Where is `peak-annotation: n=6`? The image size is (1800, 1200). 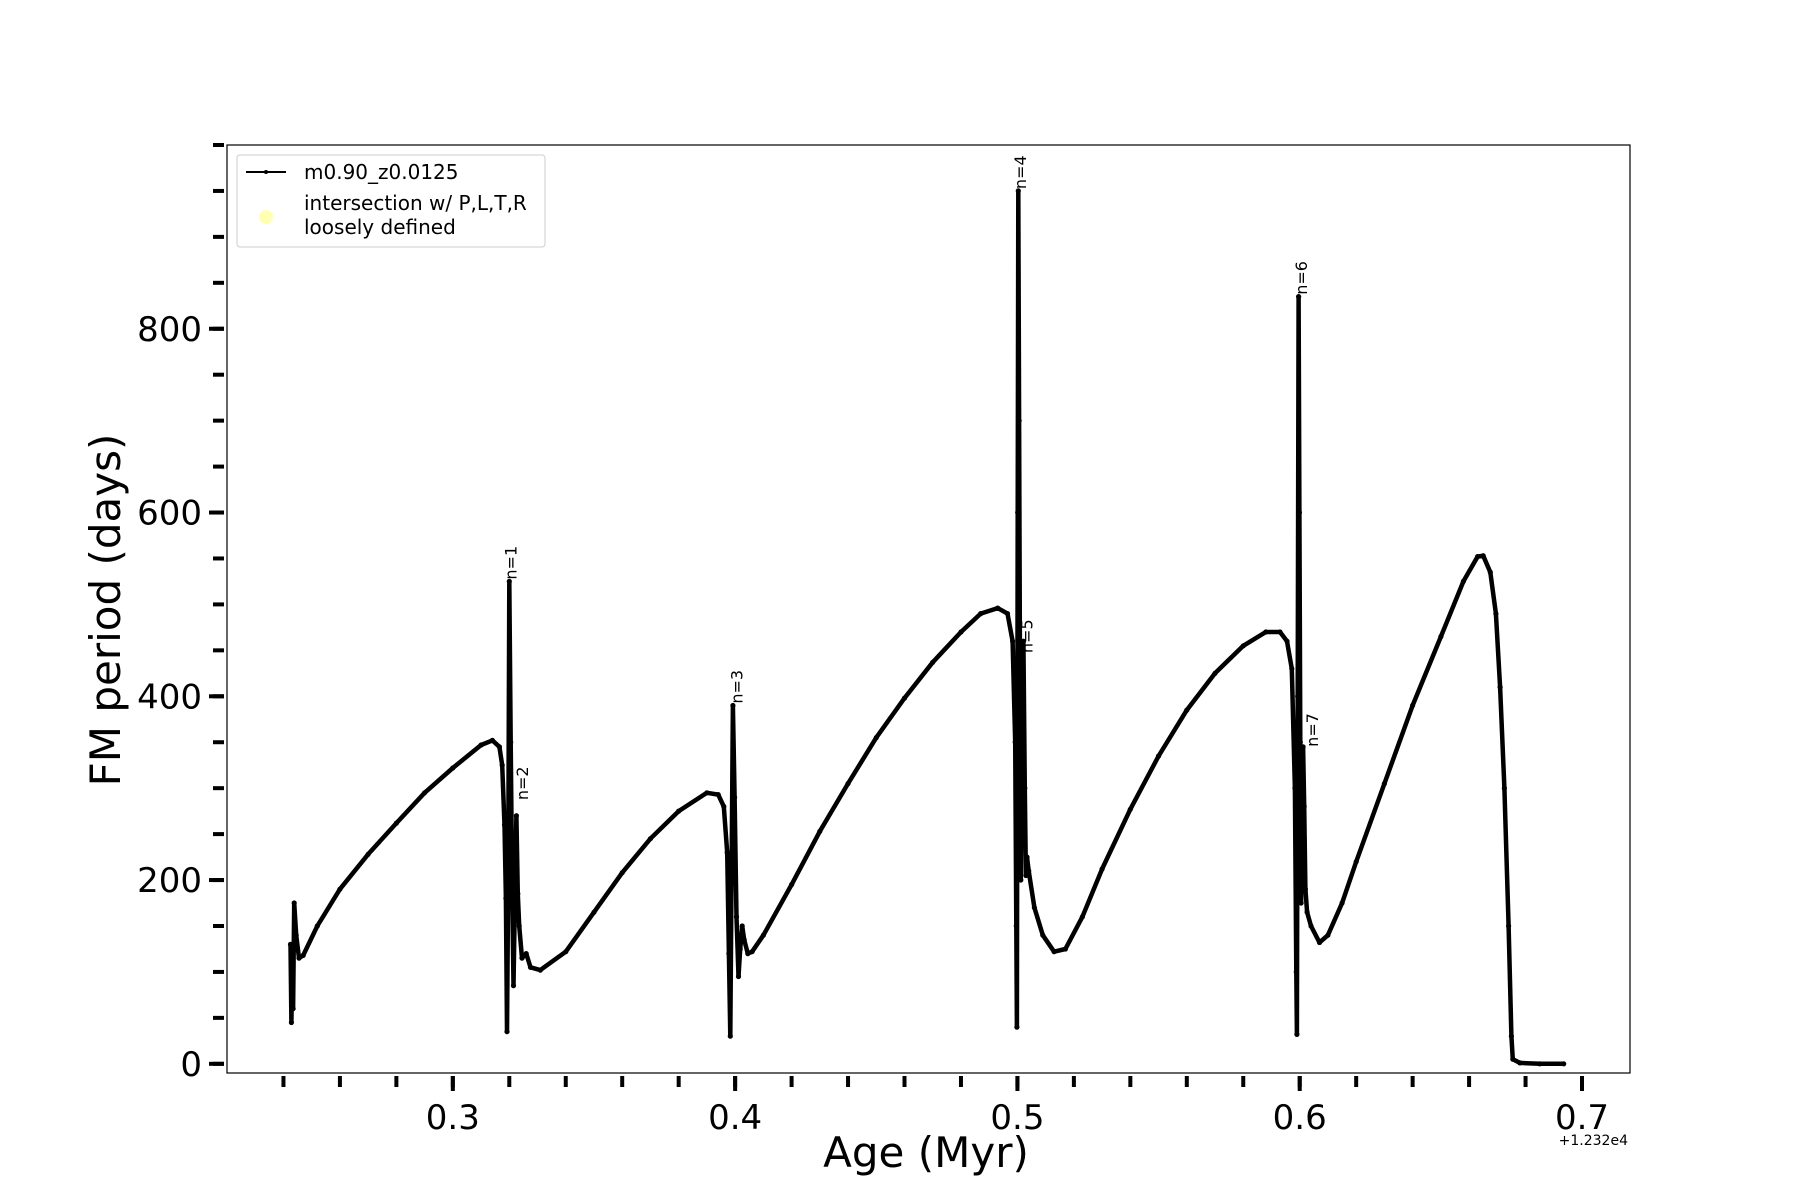 peak-annotation: n=6 is located at coordinates (1301, 278).